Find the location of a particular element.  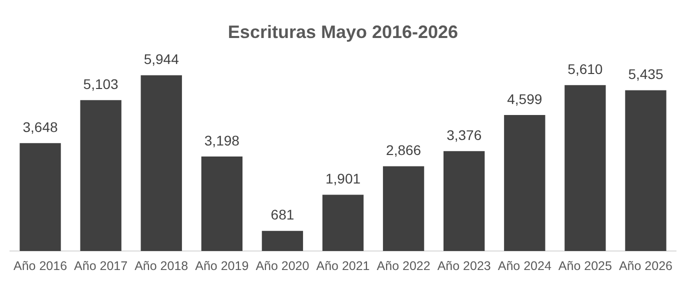

x-tick-label: Año 2026 is located at coordinates (645, 265).